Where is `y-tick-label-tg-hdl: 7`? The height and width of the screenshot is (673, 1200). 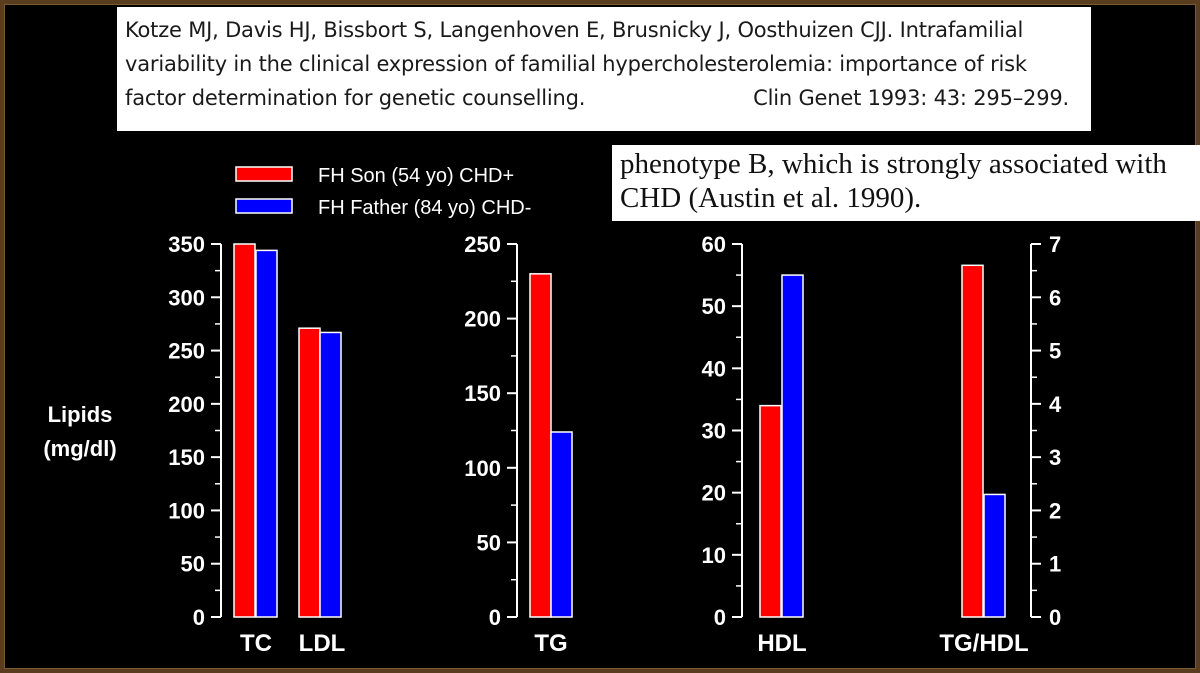
y-tick-label-tg-hdl: 7 is located at coordinates (1055, 244).